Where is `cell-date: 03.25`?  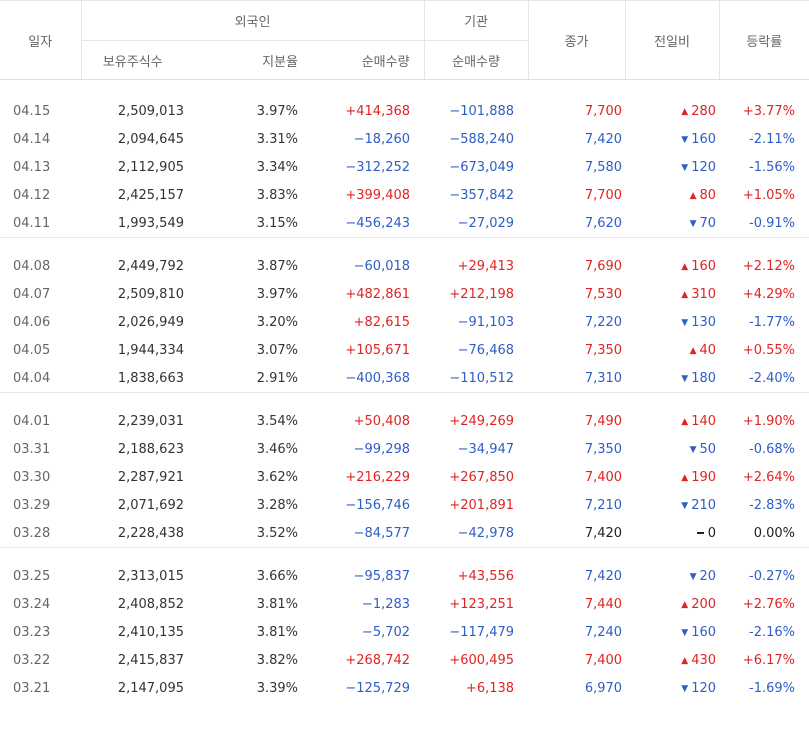
cell-date: 03.25 is located at coordinates (32, 576).